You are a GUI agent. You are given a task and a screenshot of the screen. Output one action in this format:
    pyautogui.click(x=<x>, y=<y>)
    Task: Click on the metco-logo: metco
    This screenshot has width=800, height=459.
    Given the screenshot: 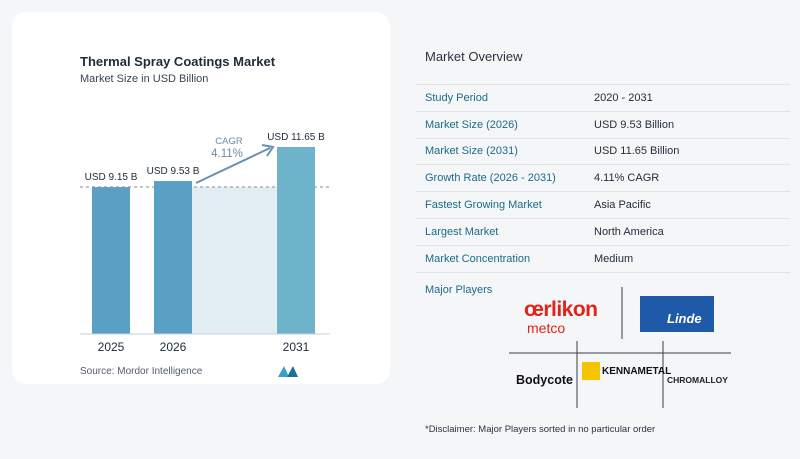 What is the action you would take?
    pyautogui.click(x=546, y=328)
    